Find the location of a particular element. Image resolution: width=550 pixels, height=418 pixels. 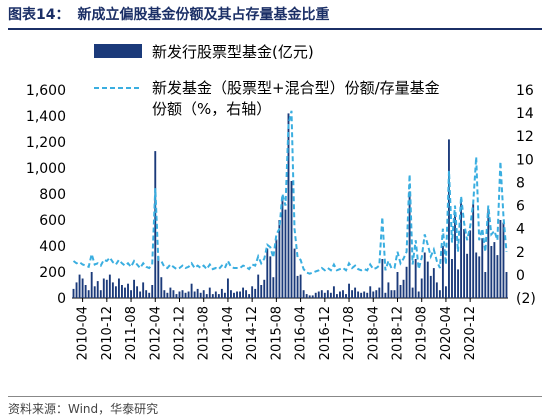

left-tick-label: 800 is located at coordinates (52, 195).